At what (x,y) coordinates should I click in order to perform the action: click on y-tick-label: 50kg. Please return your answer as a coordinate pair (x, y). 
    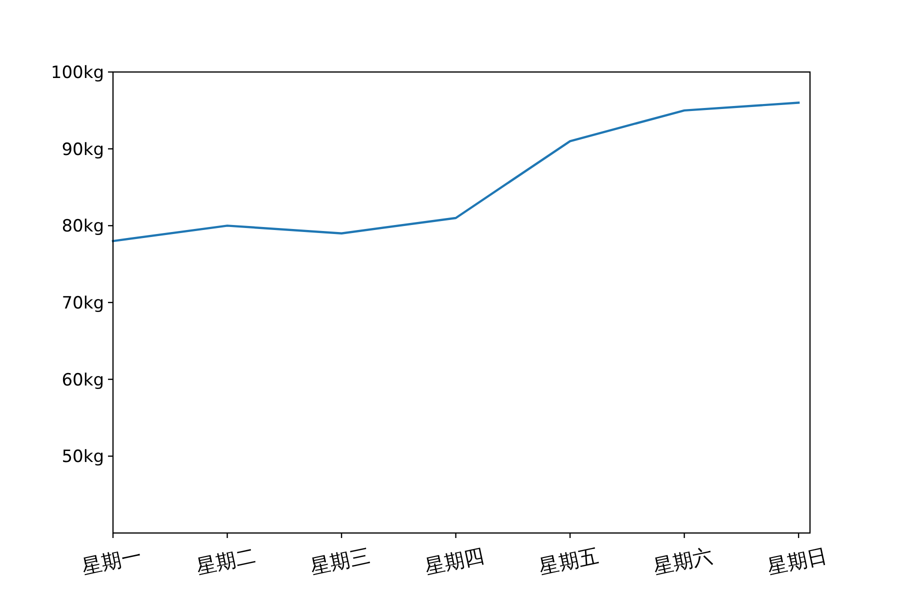
    Looking at the image, I should click on (83, 457).